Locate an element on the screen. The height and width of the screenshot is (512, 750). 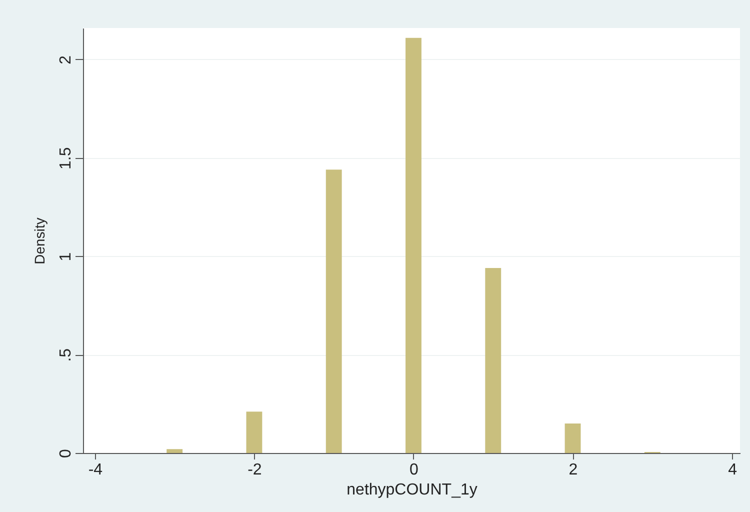
x-tick-label: 2 is located at coordinates (573, 470).